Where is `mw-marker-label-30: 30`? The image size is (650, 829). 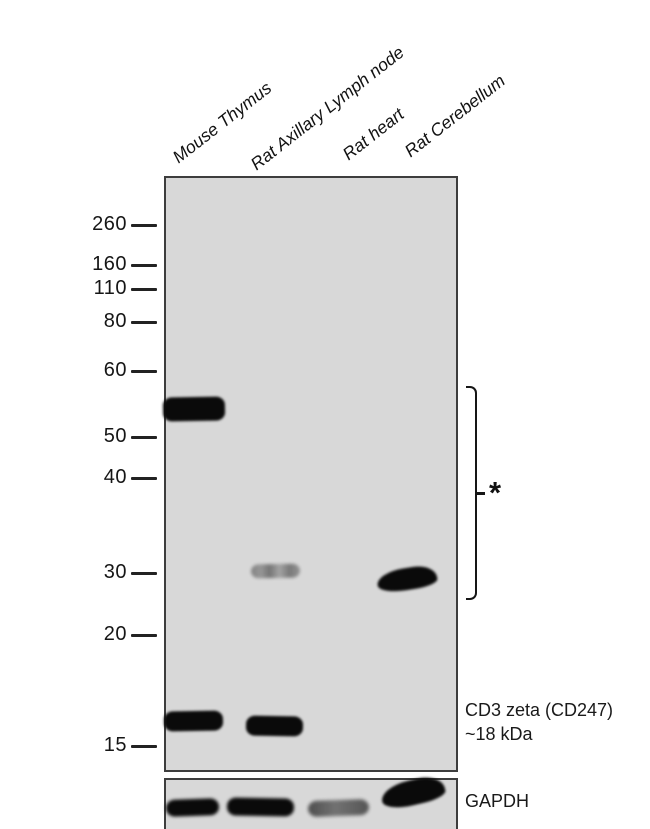 mw-marker-label-30: 30 is located at coordinates (115, 572).